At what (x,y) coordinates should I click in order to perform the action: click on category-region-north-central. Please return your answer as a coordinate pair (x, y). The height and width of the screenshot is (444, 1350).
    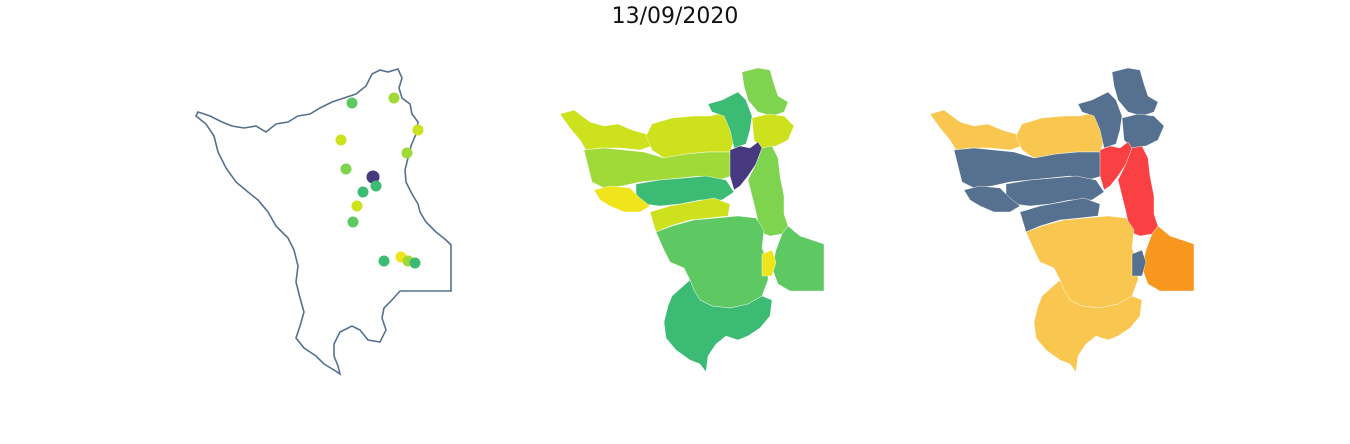
    Looking at the image, I should click on (1062, 134).